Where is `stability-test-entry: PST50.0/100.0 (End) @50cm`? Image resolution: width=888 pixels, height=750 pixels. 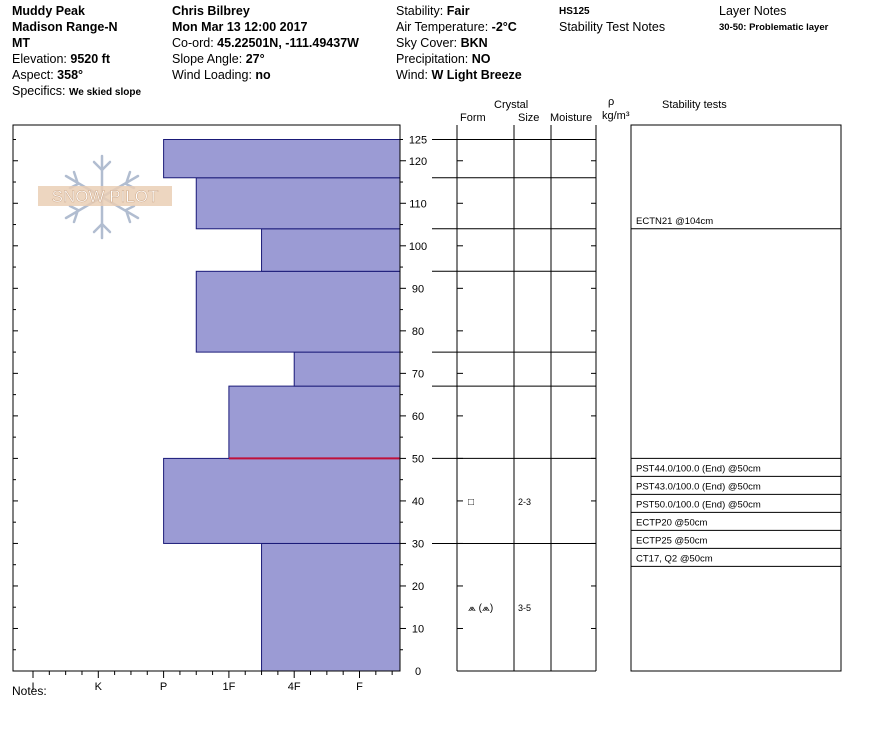
stability-test-entry: PST50.0/100.0 (End) @50cm is located at coordinates (698, 504).